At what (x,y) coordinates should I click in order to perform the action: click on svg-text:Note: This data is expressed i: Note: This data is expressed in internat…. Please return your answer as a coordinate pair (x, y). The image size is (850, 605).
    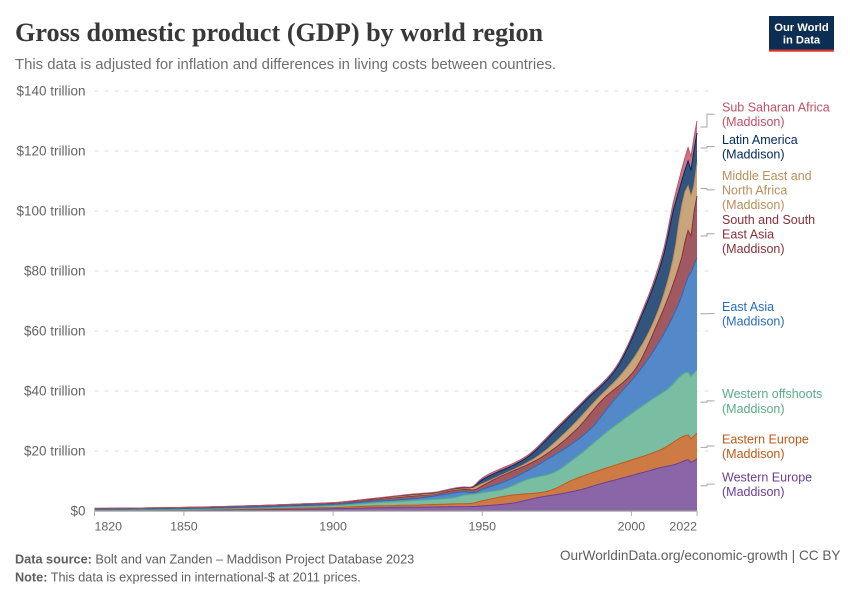
    Looking at the image, I should click on (188, 578).